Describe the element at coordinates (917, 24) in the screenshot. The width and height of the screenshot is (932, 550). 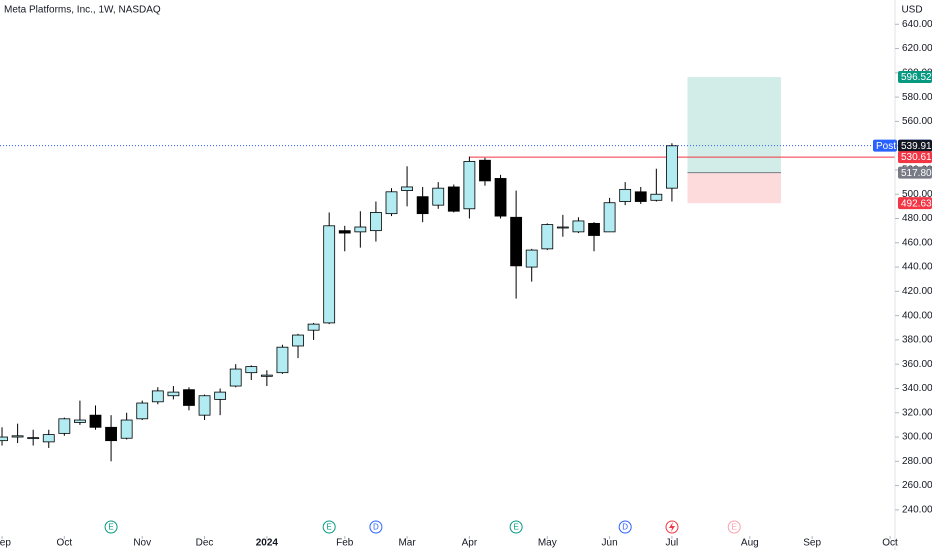
I see `y-tick-label: 640.00` at that location.